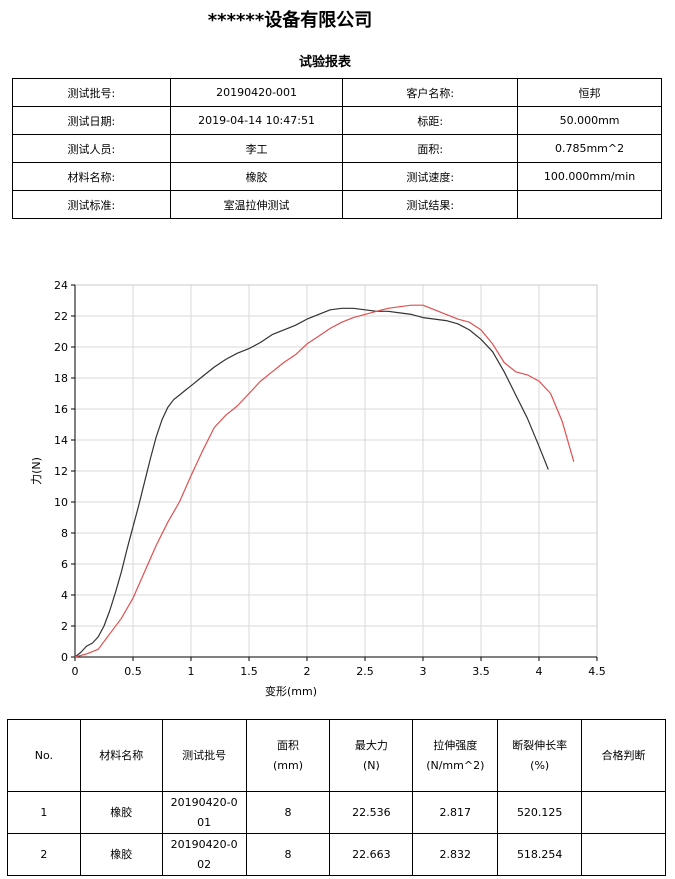 This screenshot has height=879, width=675. I want to click on cell-tensile-strength: 2.817, so click(455, 812).